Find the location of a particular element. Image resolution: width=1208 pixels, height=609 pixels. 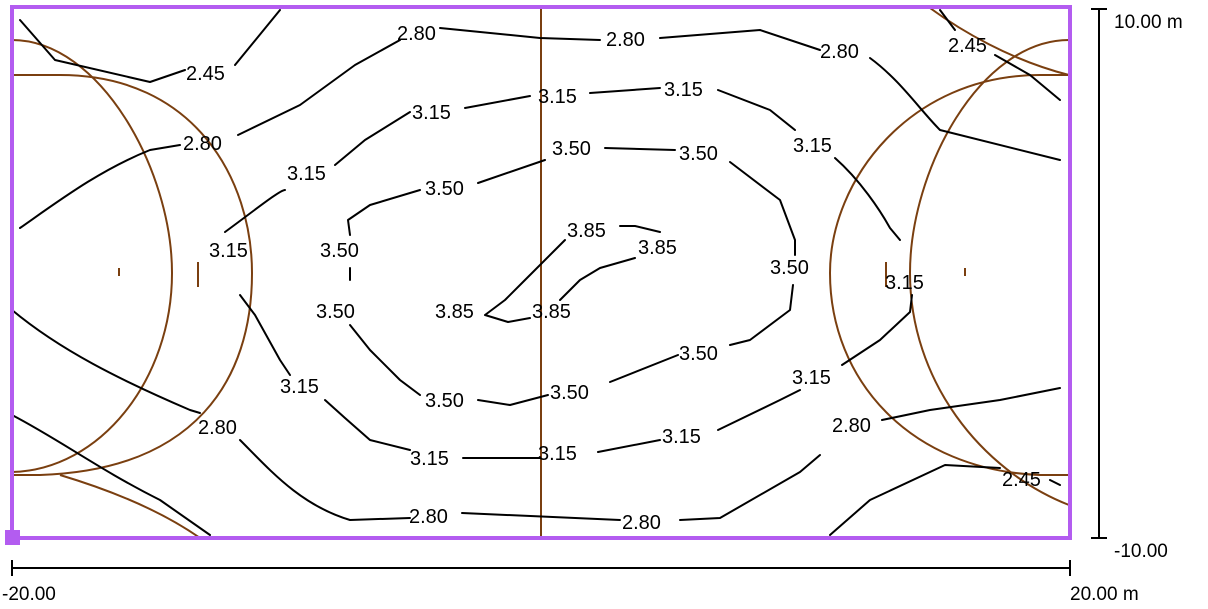

contour-2.45-top-left is located at coordinates (150, 46).